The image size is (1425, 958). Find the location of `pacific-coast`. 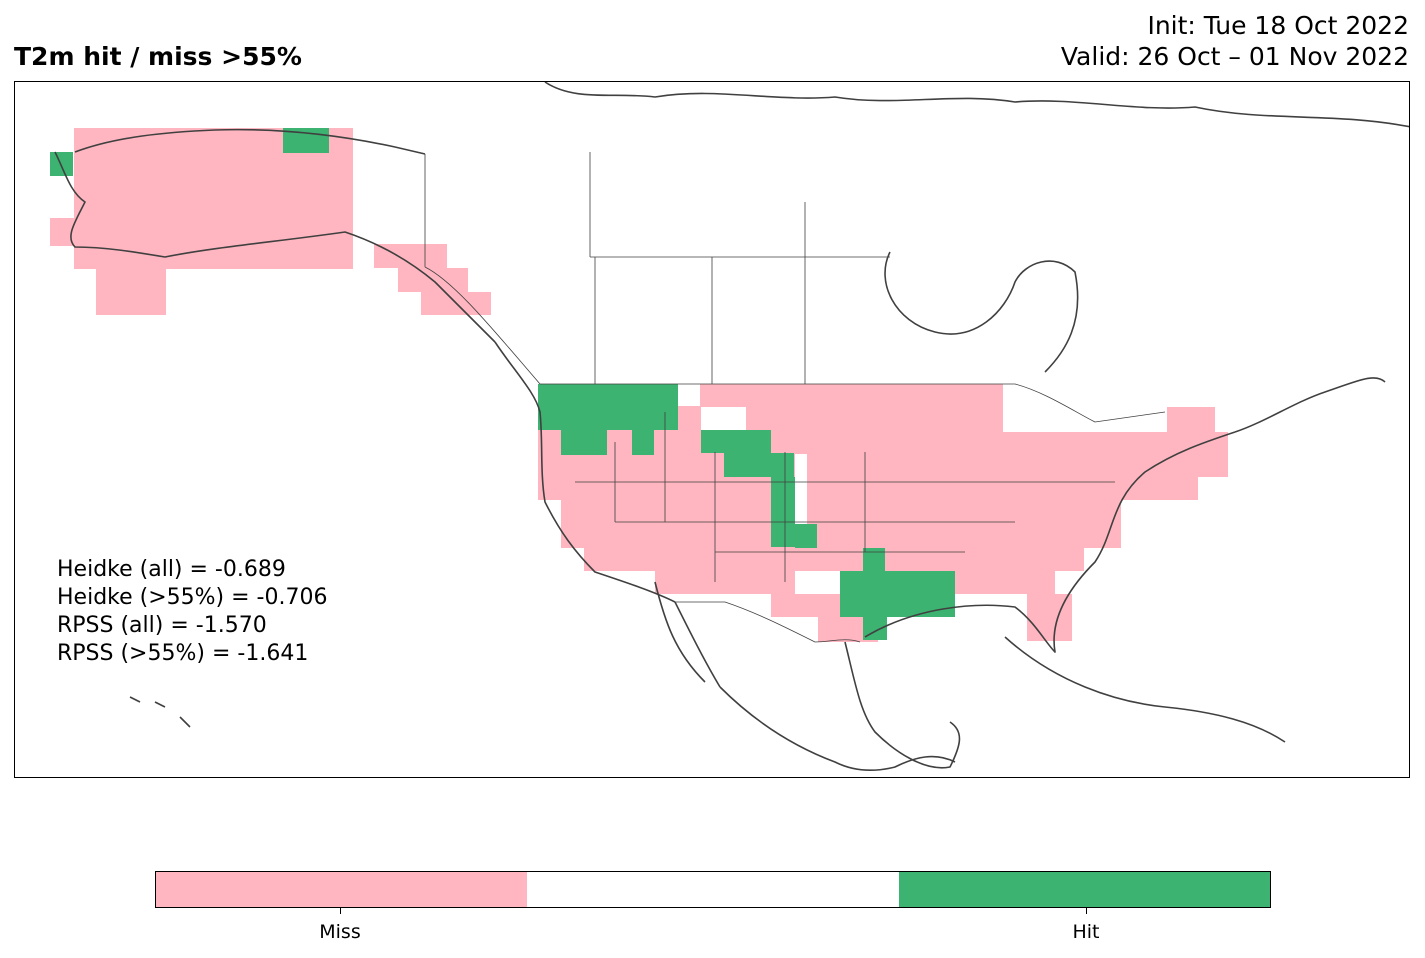

pacific-coast is located at coordinates (585, 472).